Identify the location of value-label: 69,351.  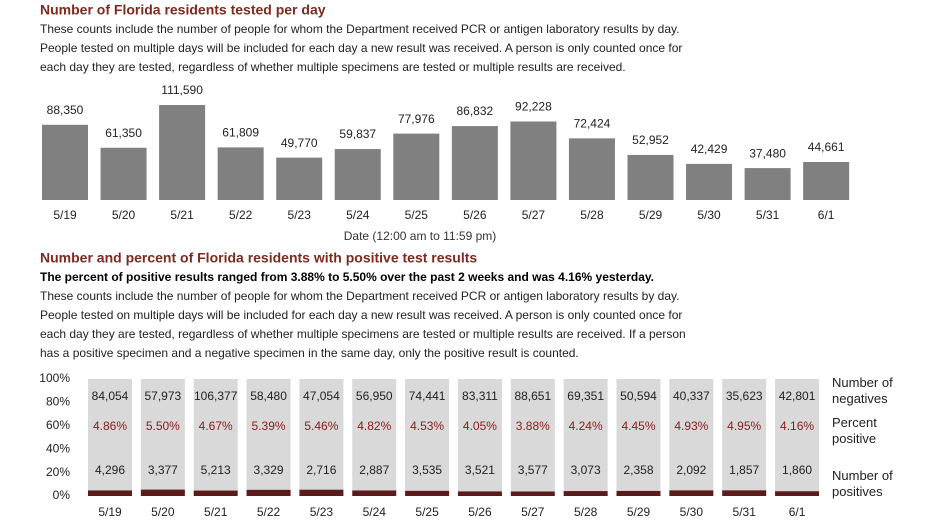
(585, 396).